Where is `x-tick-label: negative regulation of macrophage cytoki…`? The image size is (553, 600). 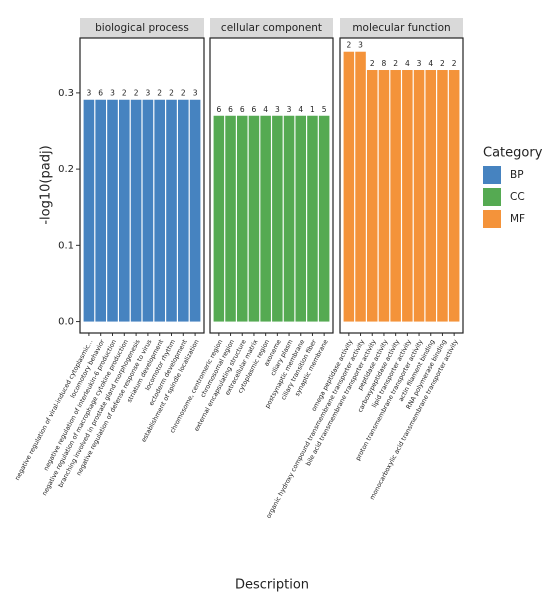 x-tick-label: negative regulation of macrophage cytoki… is located at coordinates (85, 418).